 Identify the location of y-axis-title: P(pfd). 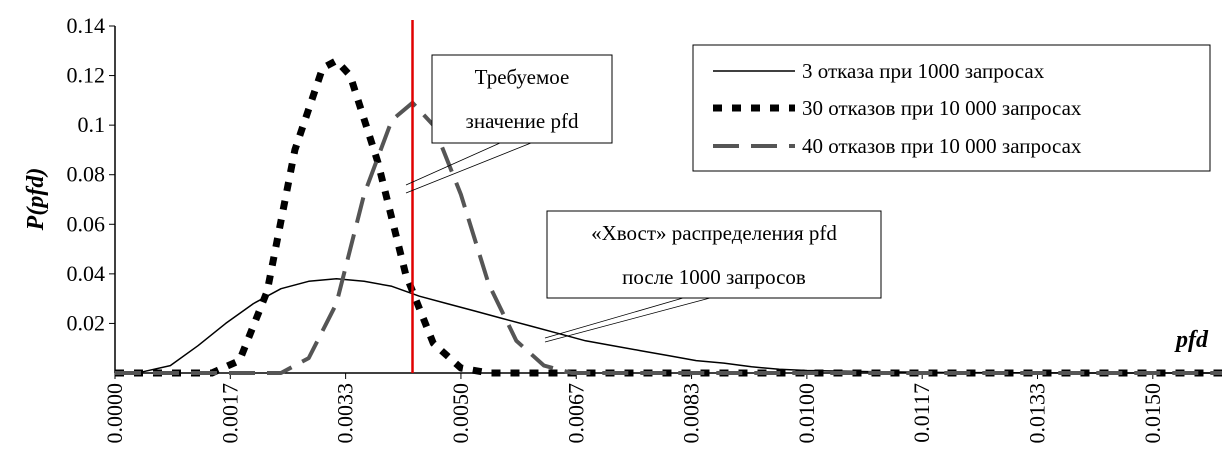
(36, 200).